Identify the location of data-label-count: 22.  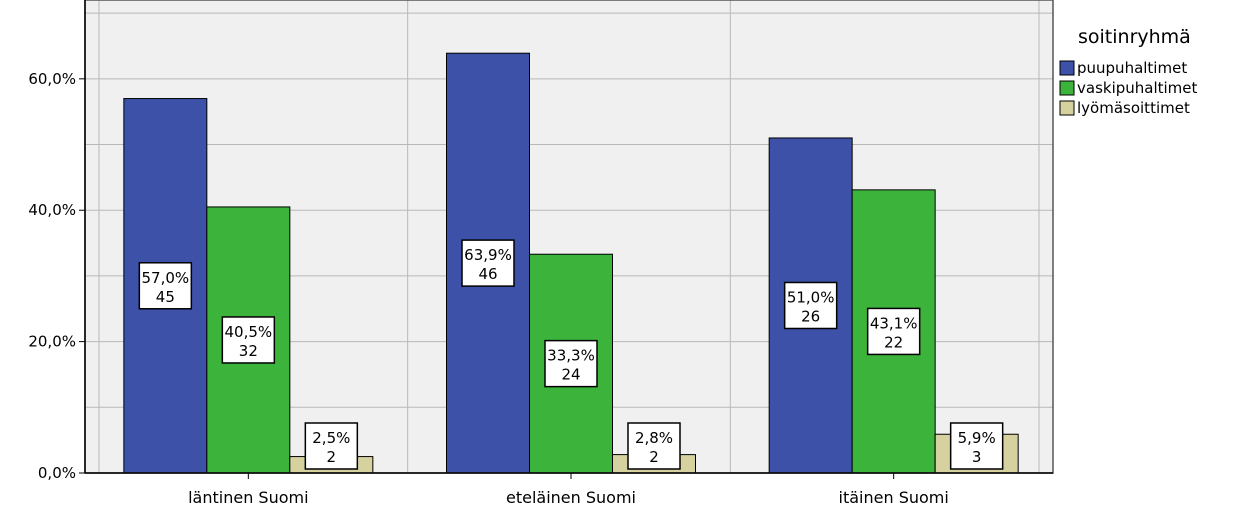
(893, 342).